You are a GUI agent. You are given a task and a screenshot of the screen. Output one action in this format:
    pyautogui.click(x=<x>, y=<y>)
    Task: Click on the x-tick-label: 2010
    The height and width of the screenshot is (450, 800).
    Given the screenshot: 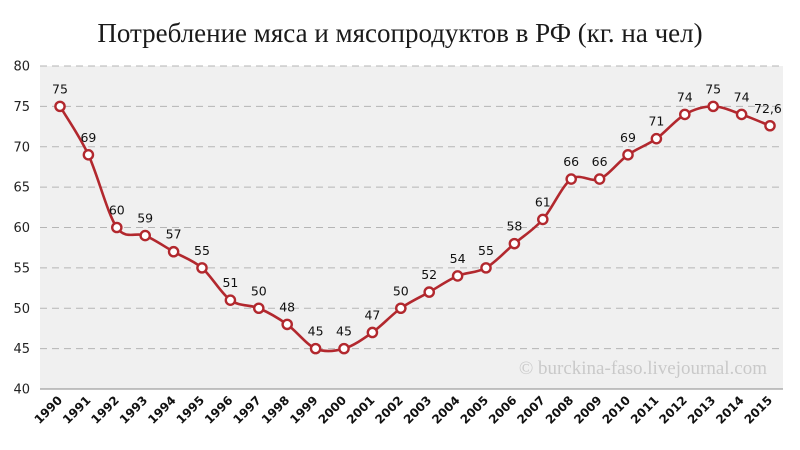 What is the action you would take?
    pyautogui.click(x=617, y=410)
    